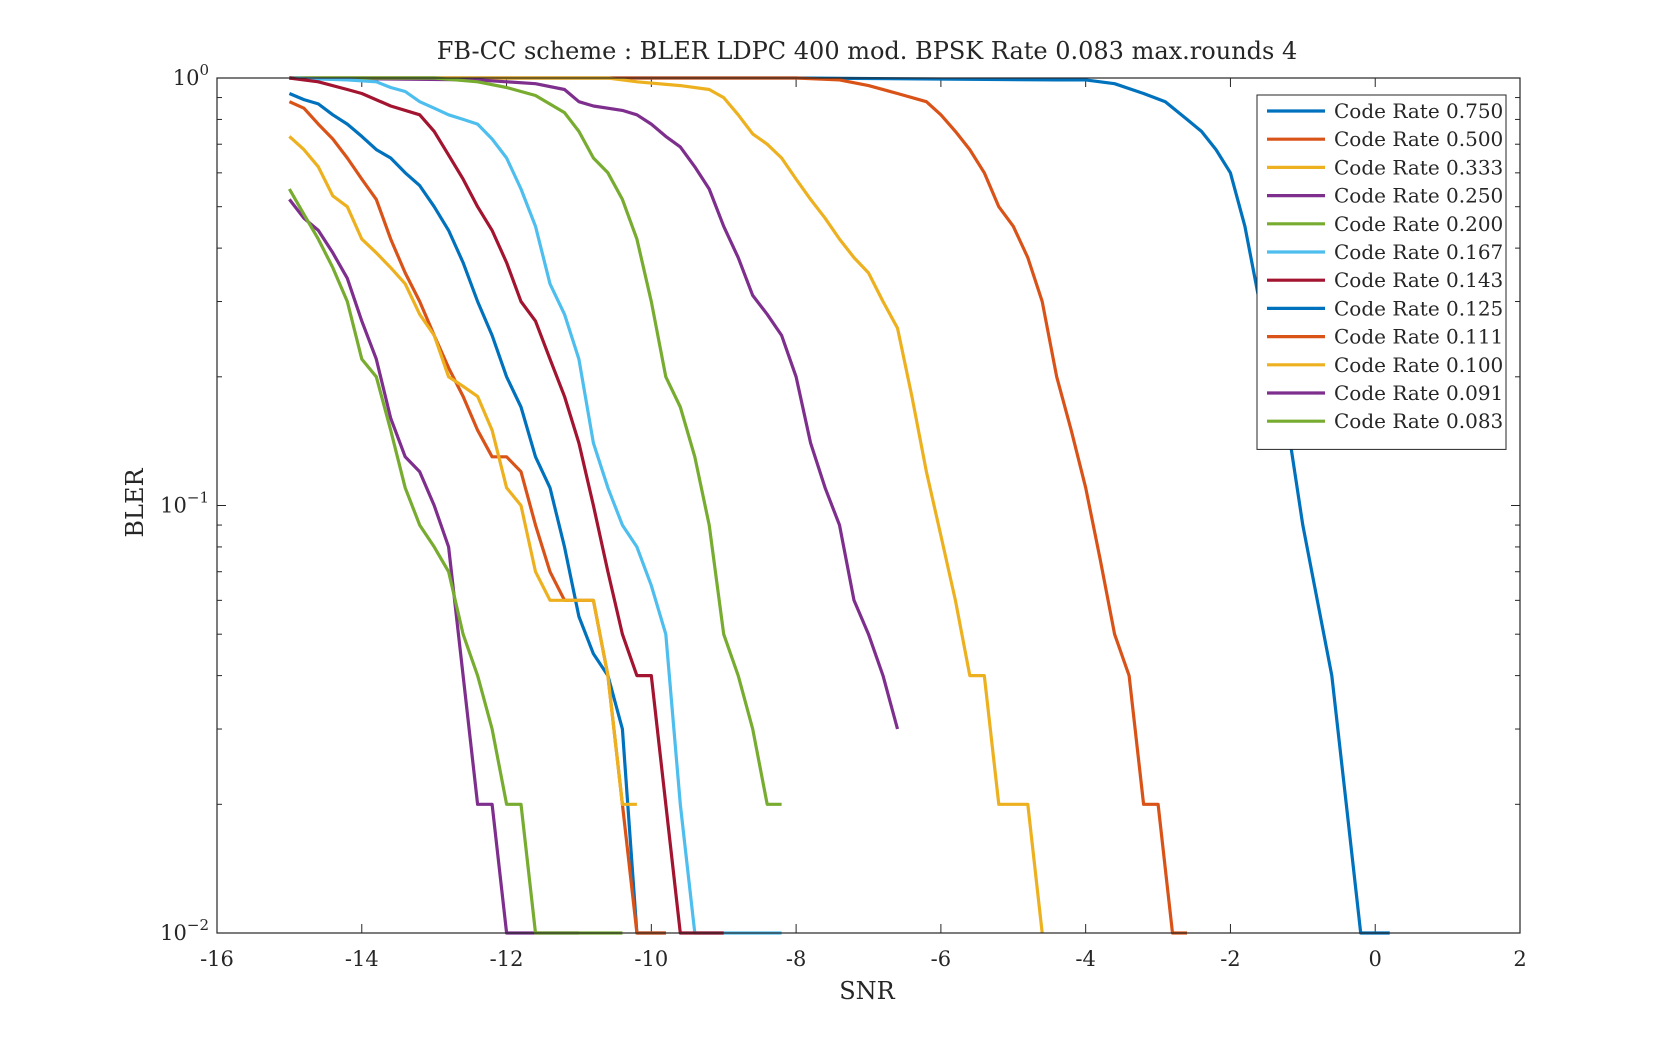  Describe the element at coordinates (867, 991) in the screenshot. I see `x-axis-title: SNR` at that location.